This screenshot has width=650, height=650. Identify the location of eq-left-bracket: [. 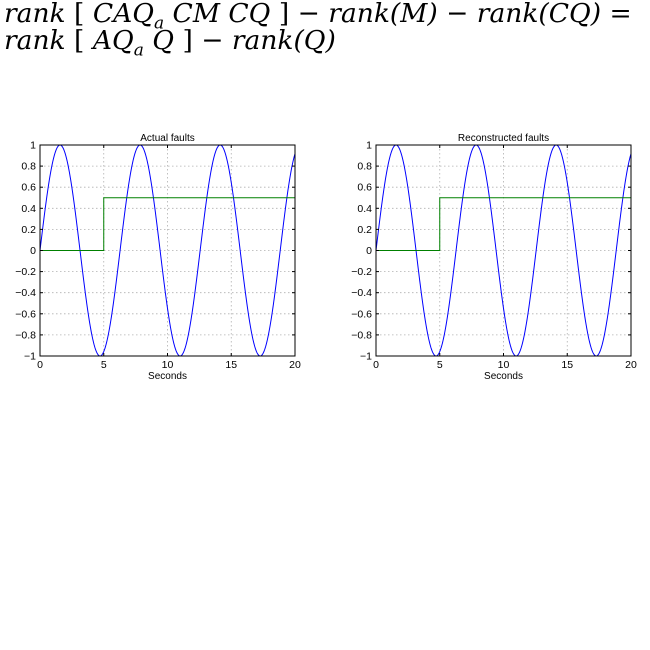
(79, 14).